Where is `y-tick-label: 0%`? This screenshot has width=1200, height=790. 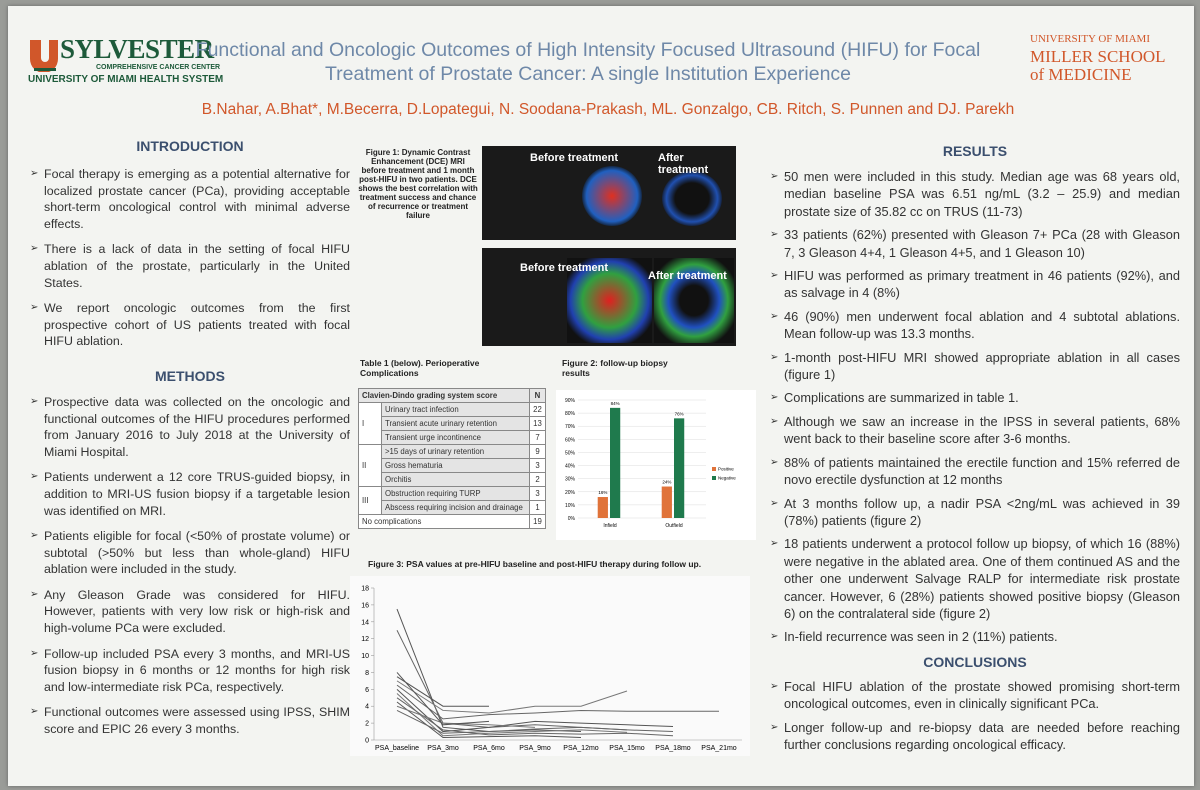 y-tick-label: 0% is located at coordinates (572, 519).